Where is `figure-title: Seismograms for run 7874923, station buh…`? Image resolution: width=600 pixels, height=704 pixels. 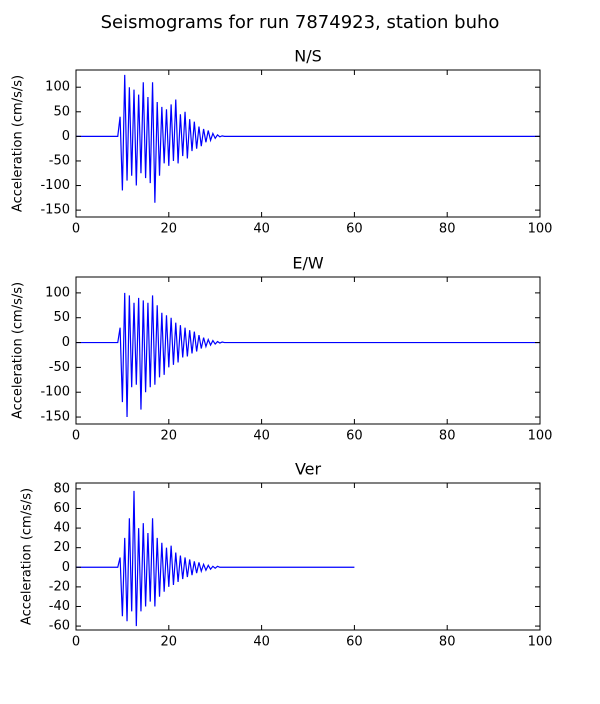
figure-title: Seismograms for run 7874923, station buh… is located at coordinates (300, 22).